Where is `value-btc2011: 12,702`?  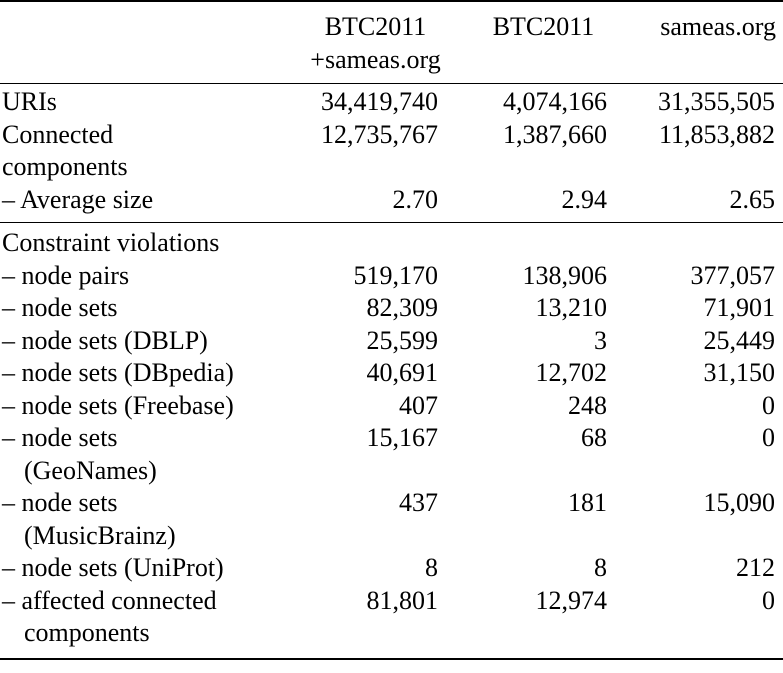 value-btc2011: 12,702 is located at coordinates (571, 372).